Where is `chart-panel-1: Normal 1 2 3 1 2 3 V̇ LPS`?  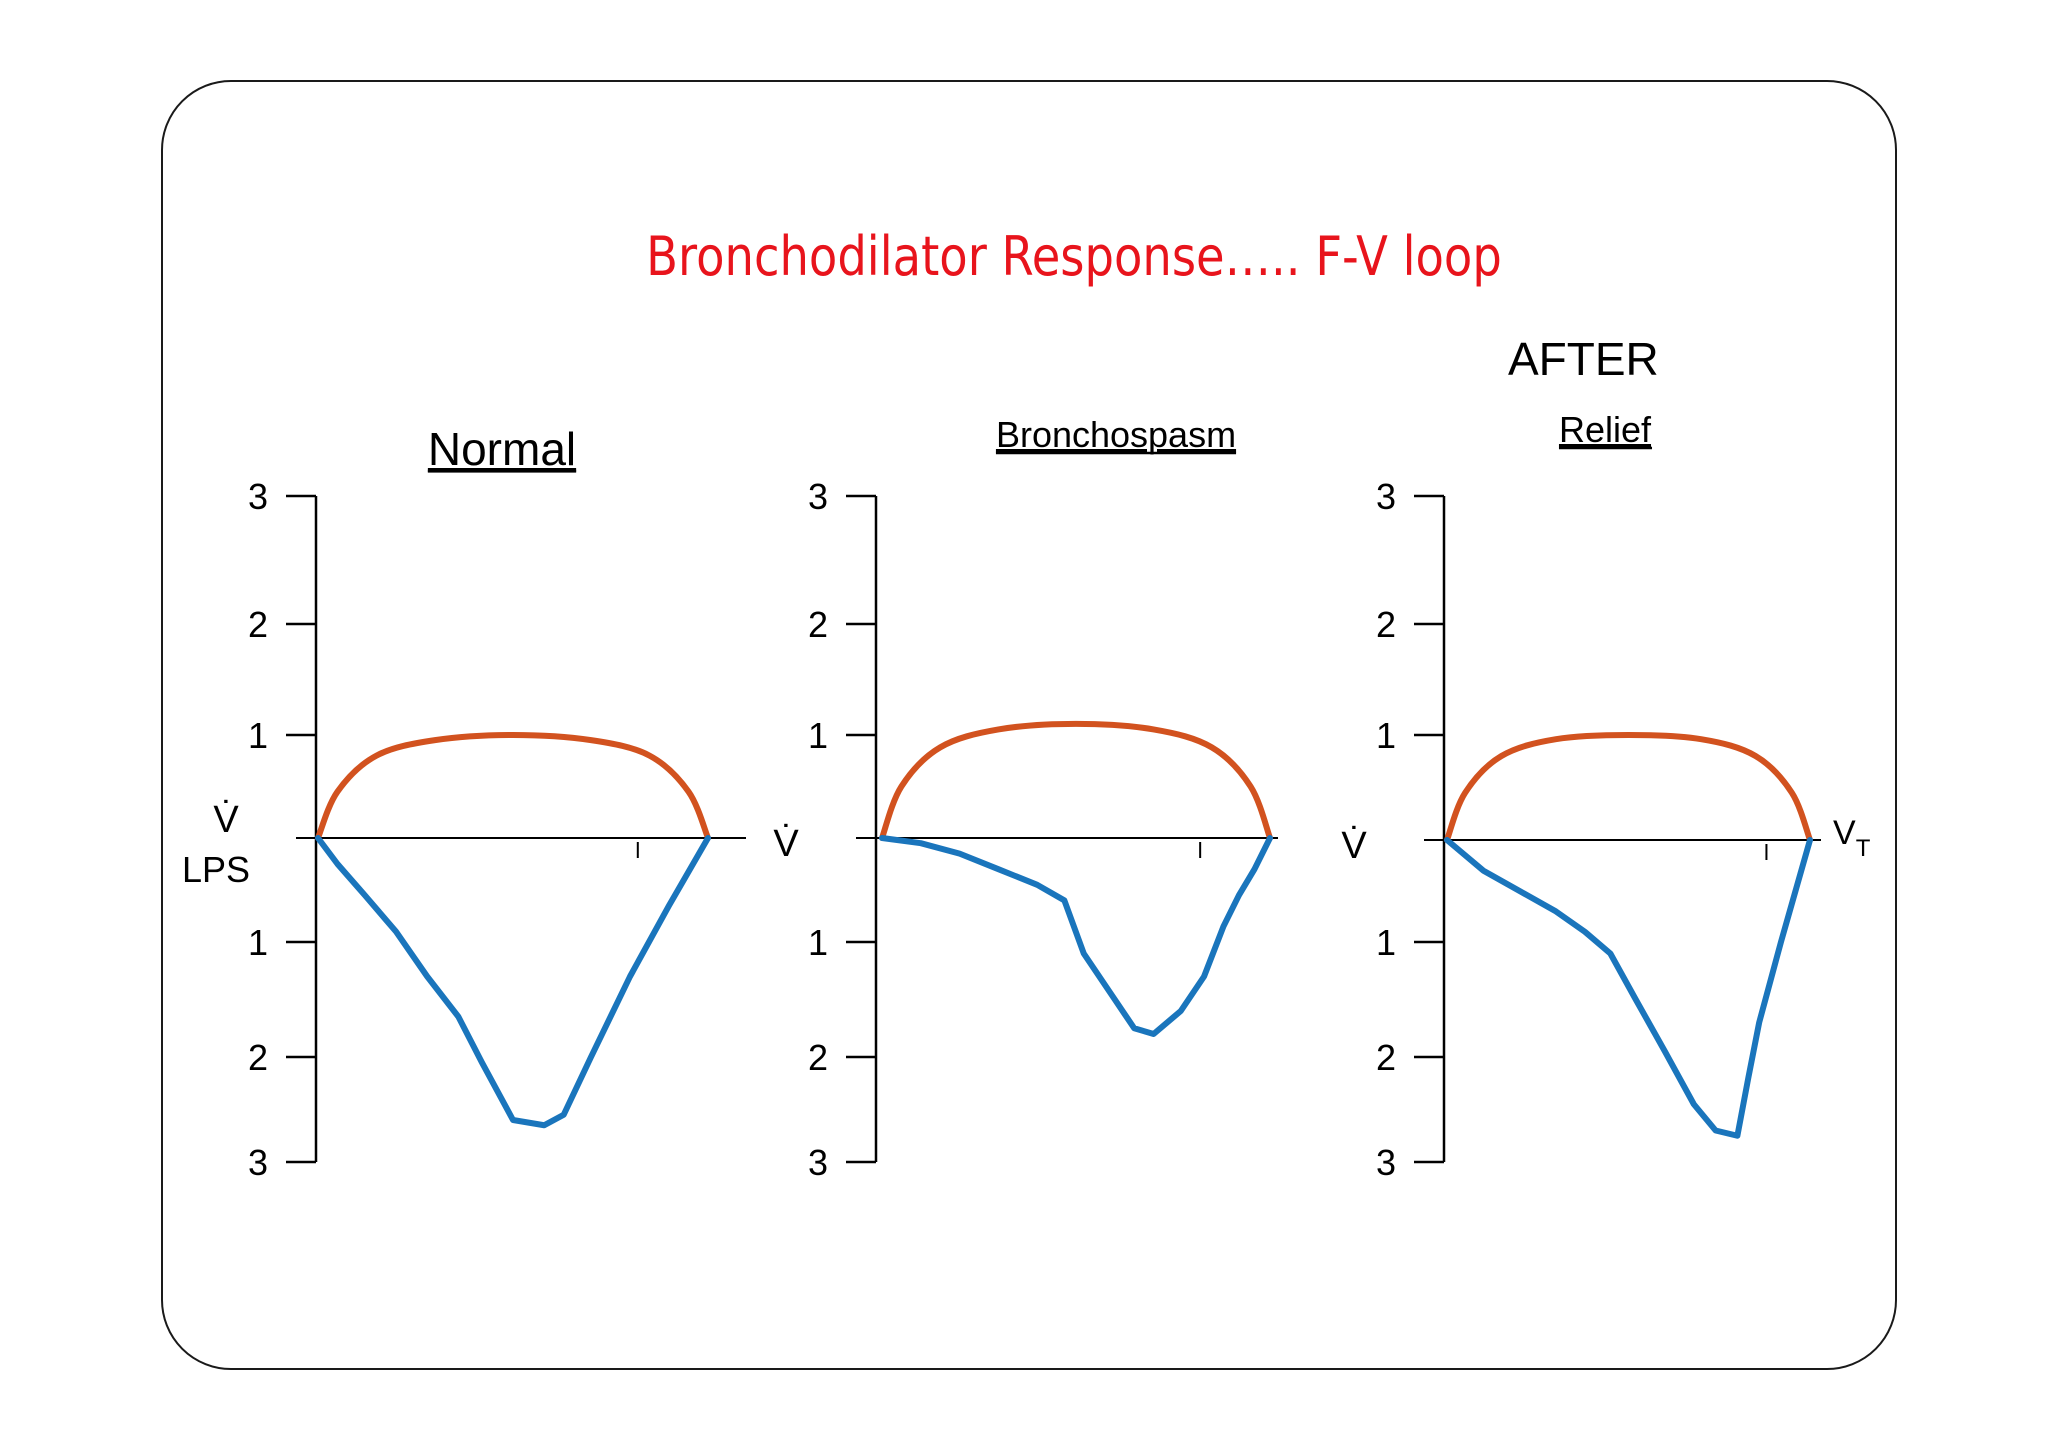 chart-panel-1: Normal 1 2 3 1 2 3 V̇ LPS is located at coordinates (464, 803).